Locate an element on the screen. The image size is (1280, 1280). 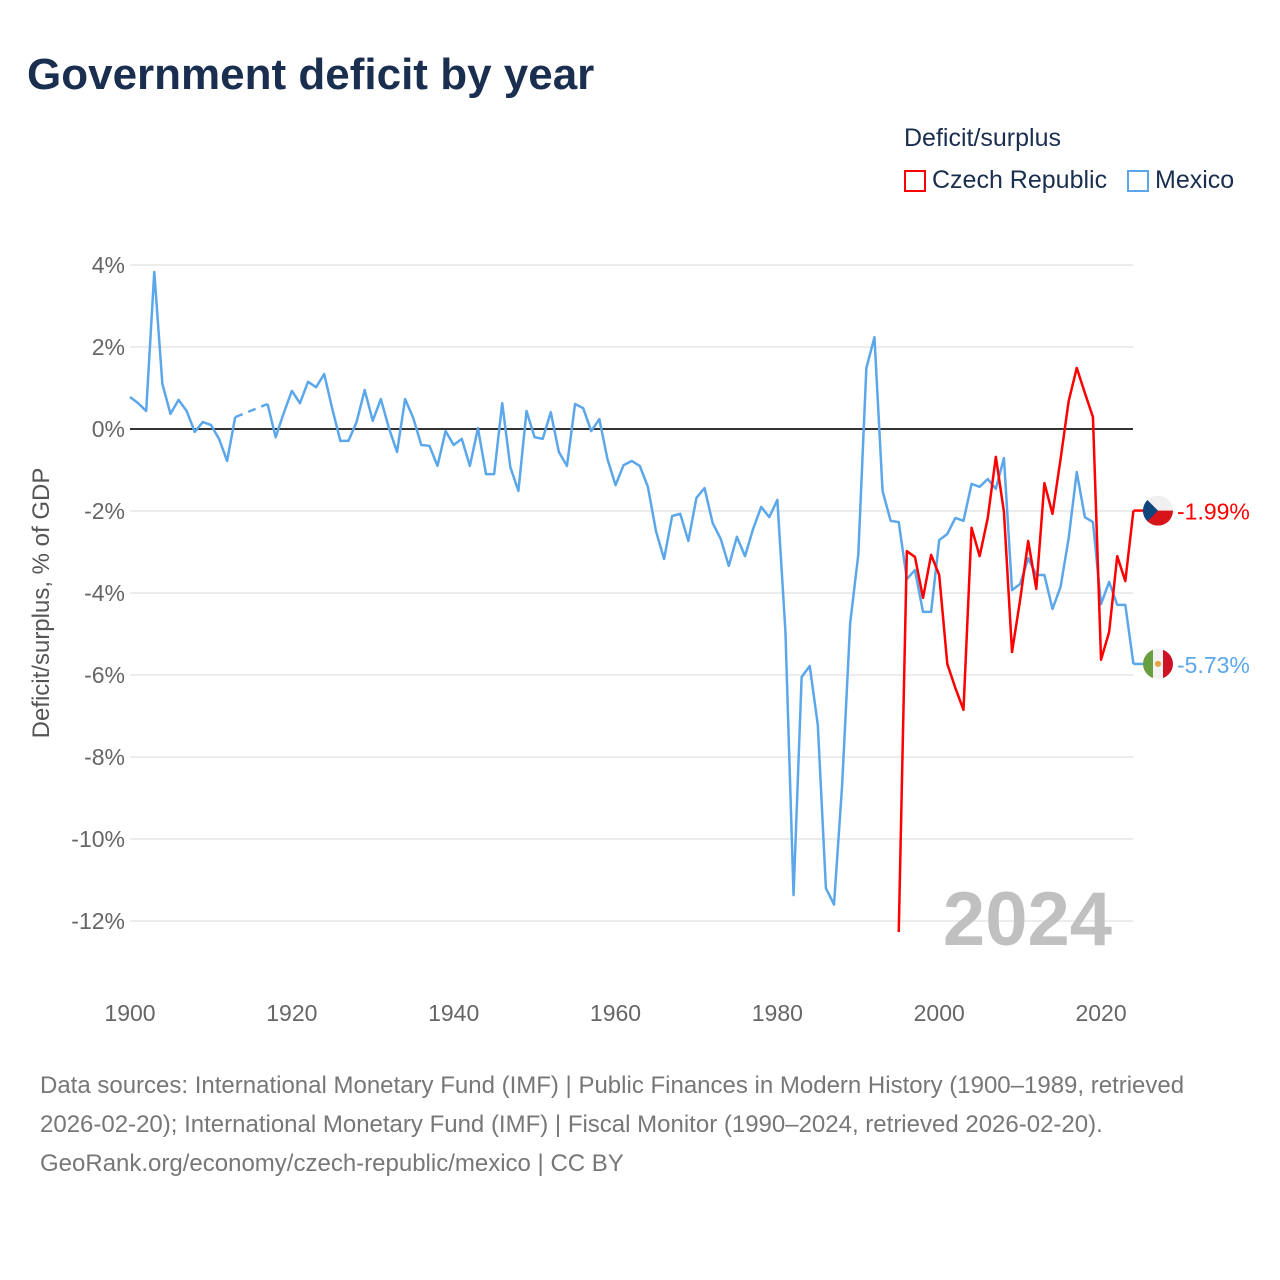
legend-item-czech-republic: Czech Republic is located at coordinates (1005, 180).